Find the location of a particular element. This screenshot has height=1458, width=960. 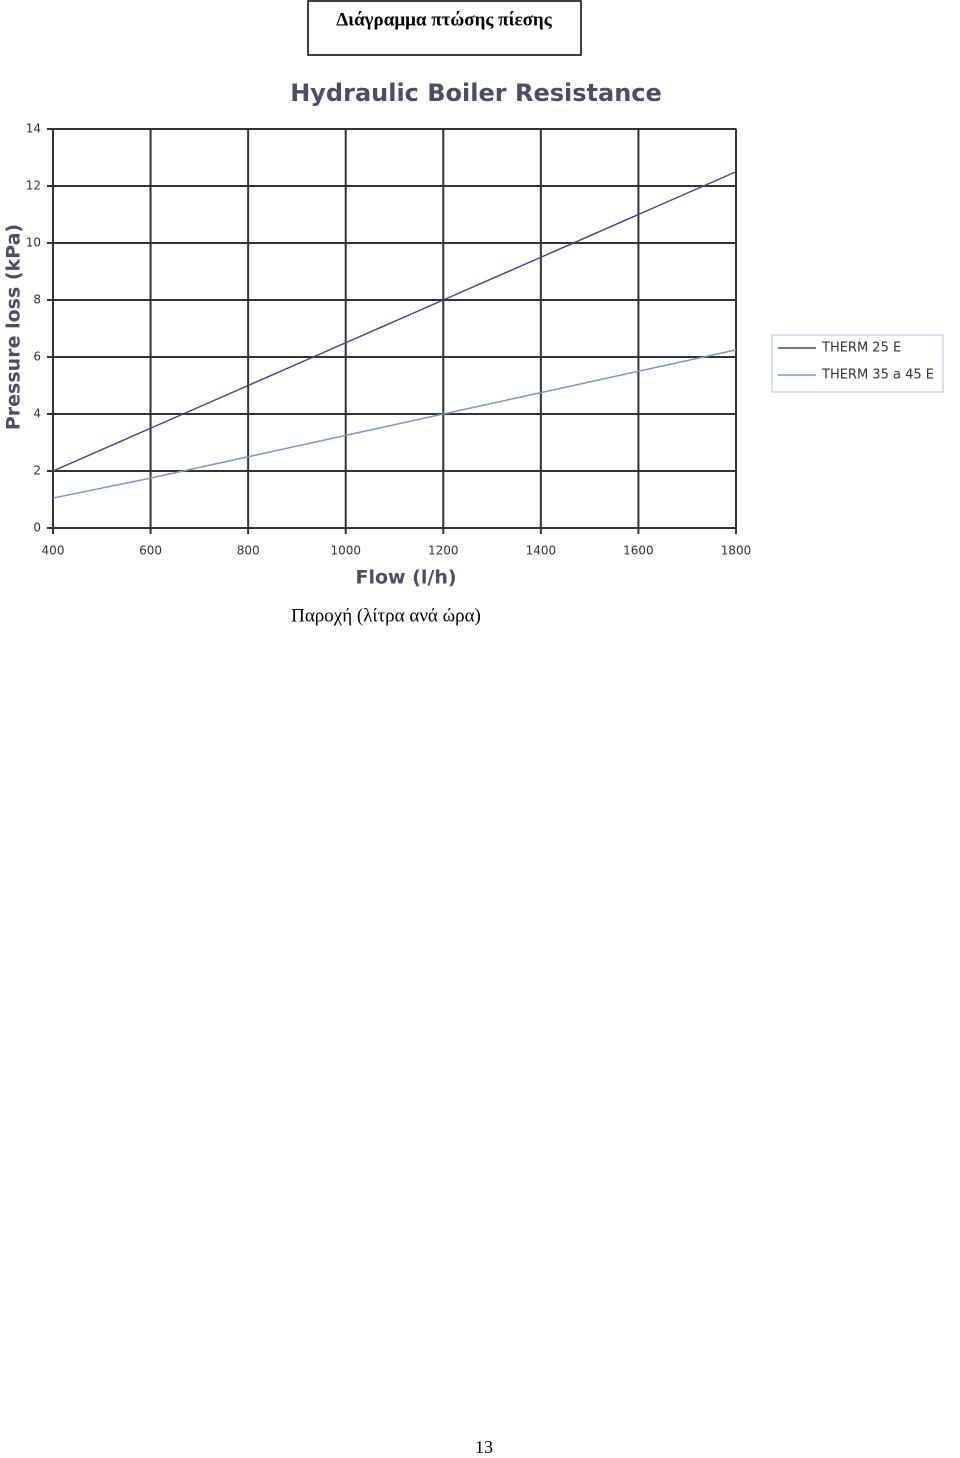

y-tick-label: 6 is located at coordinates (37, 357).